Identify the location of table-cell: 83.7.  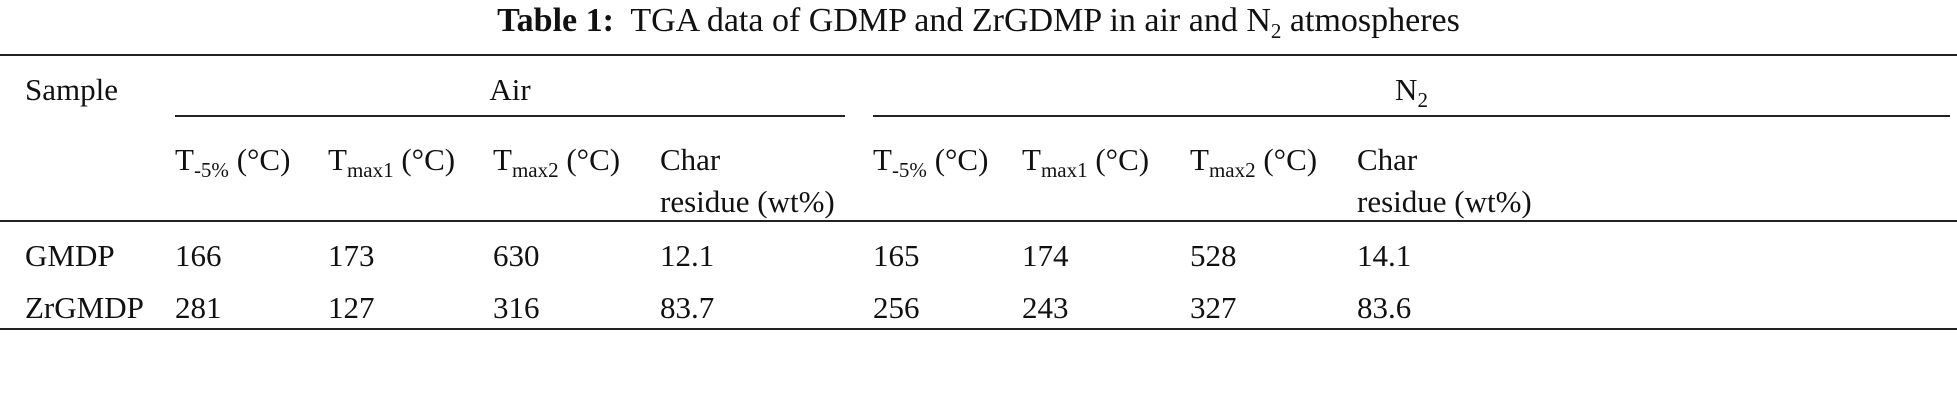
(687, 307).